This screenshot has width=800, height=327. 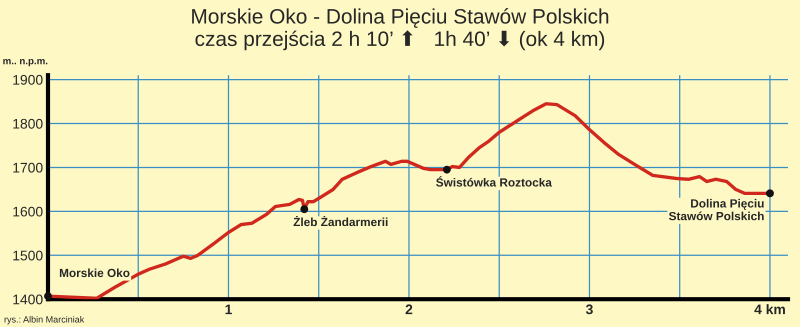 I want to click on annotation: Żleb Żandarmerii, so click(x=341, y=221).